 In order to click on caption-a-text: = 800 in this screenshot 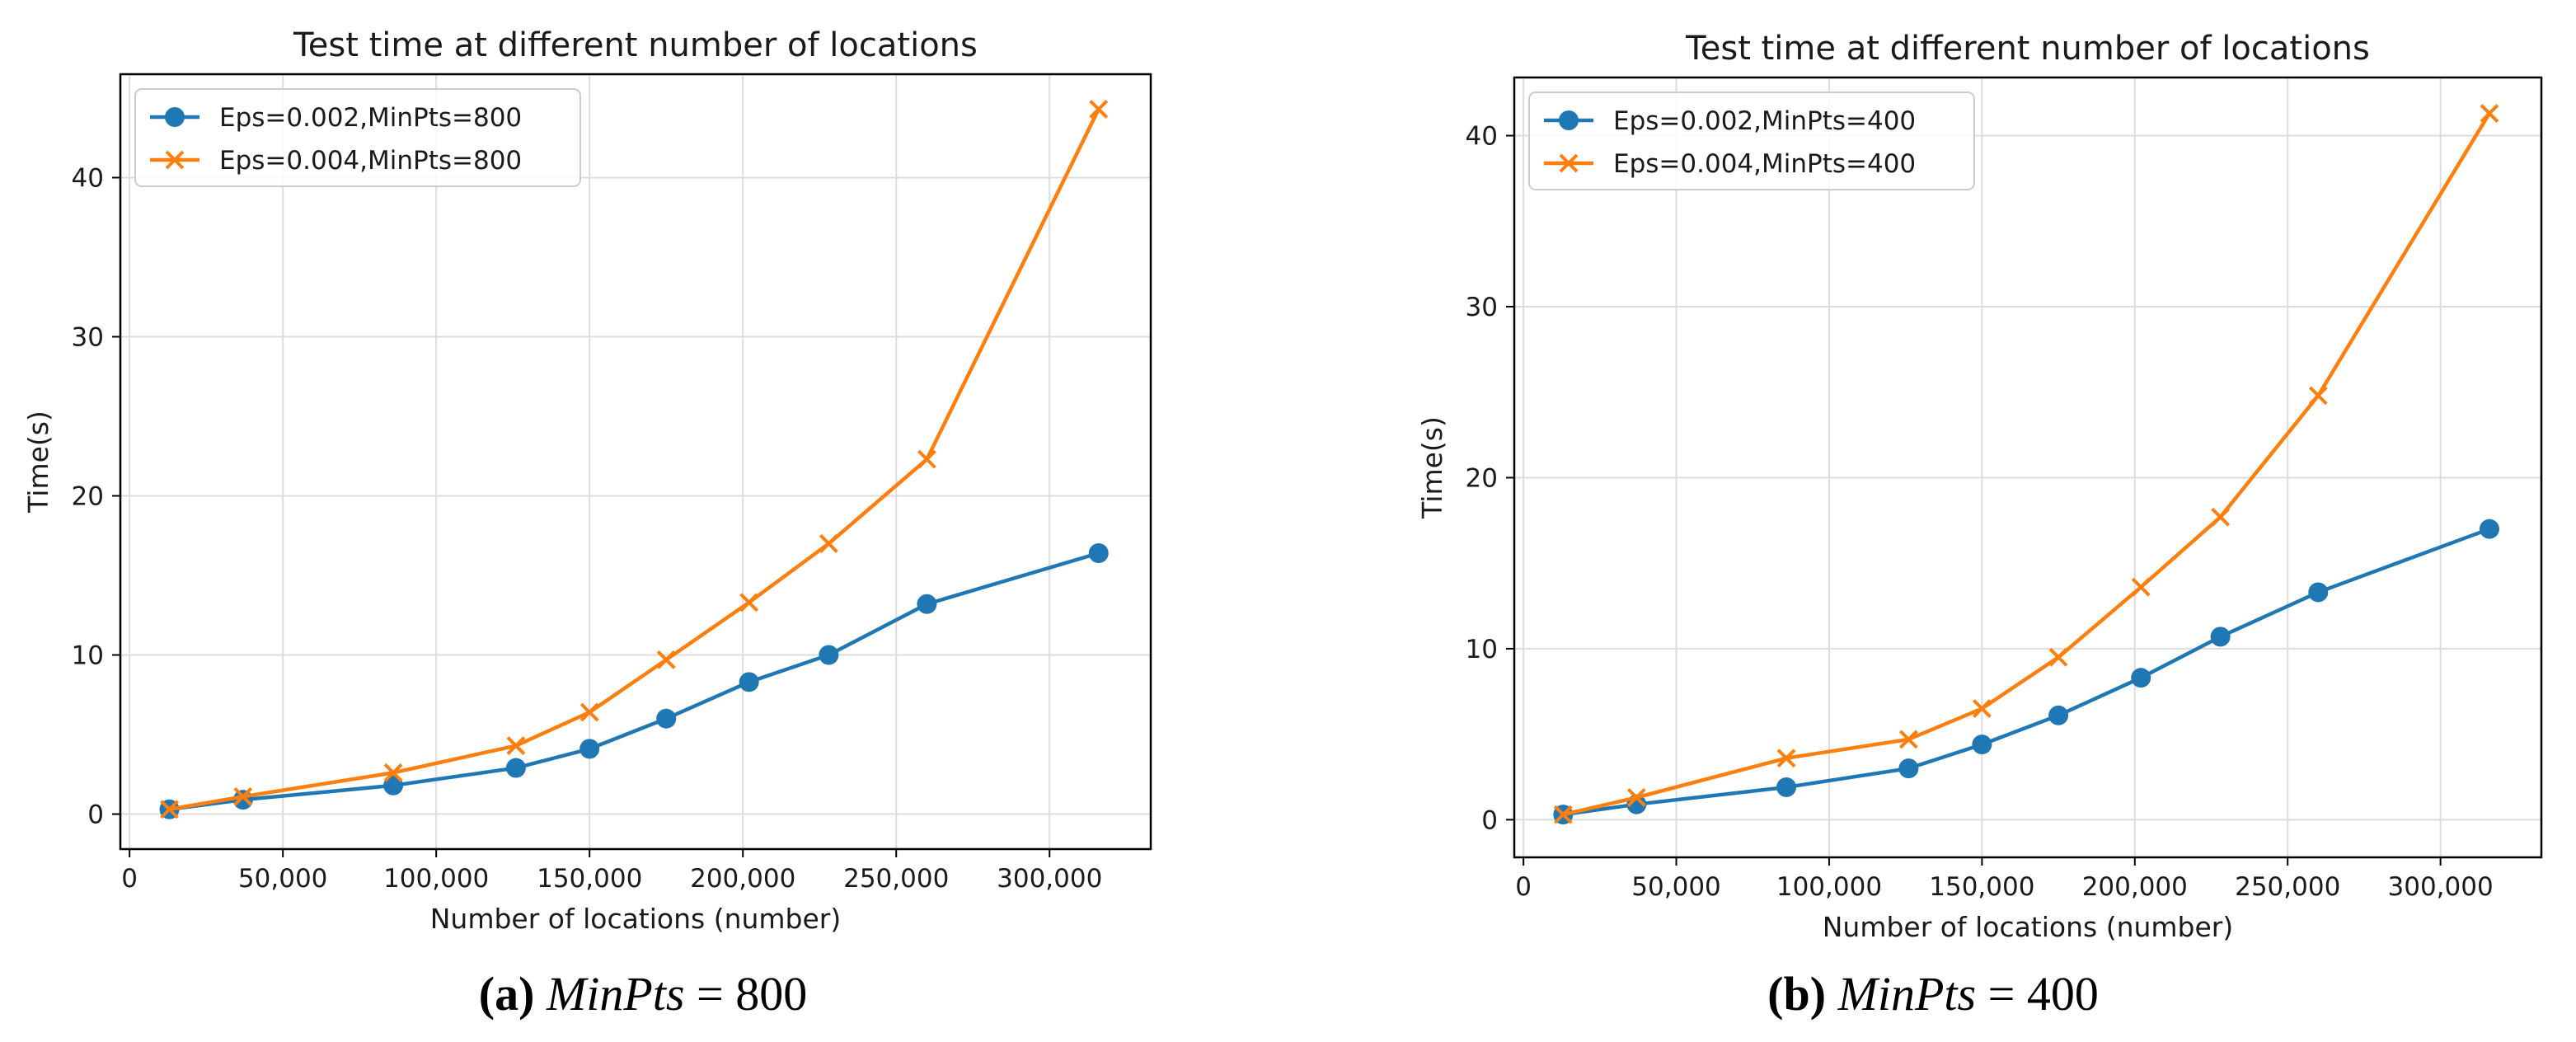, I will do `click(746, 994)`.